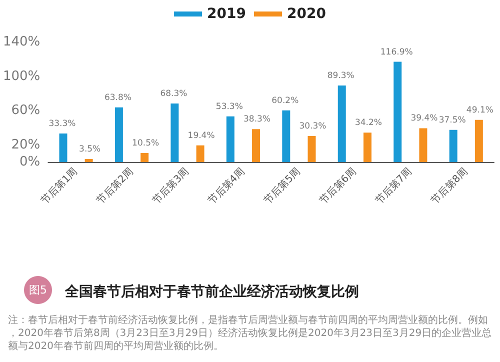  Describe the element at coordinates (250, 333) in the screenshot. I see `text: 注：春节后相对于春节前经济活动恢复比例，是指春节后周营业额与春节前四周的平均周营业额的比例。例如，2020年春节后第8周（3月23日至3月29日）经济活动恢复比例是2020年3月23日至3月29日的企业营业总额与2020年春节前四周的平均周营业额的比例。` at that location.